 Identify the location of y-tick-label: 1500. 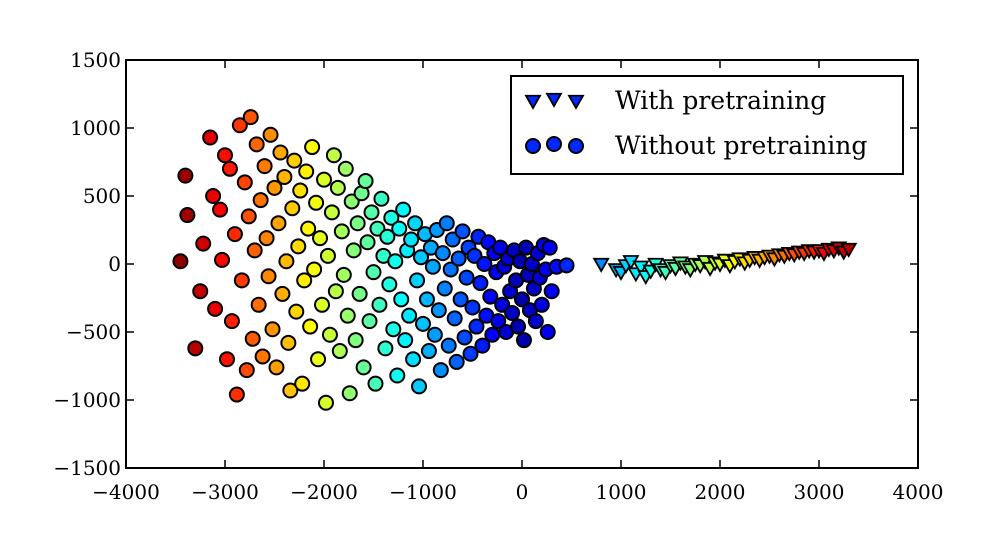
(95, 60).